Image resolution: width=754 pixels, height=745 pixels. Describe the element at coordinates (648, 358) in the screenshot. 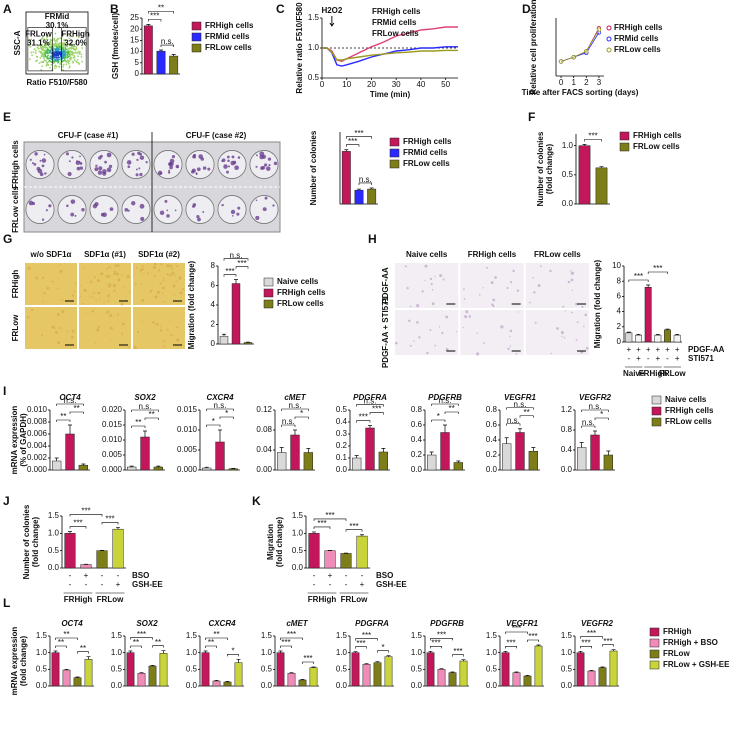

I see `condition-mark: -` at that location.